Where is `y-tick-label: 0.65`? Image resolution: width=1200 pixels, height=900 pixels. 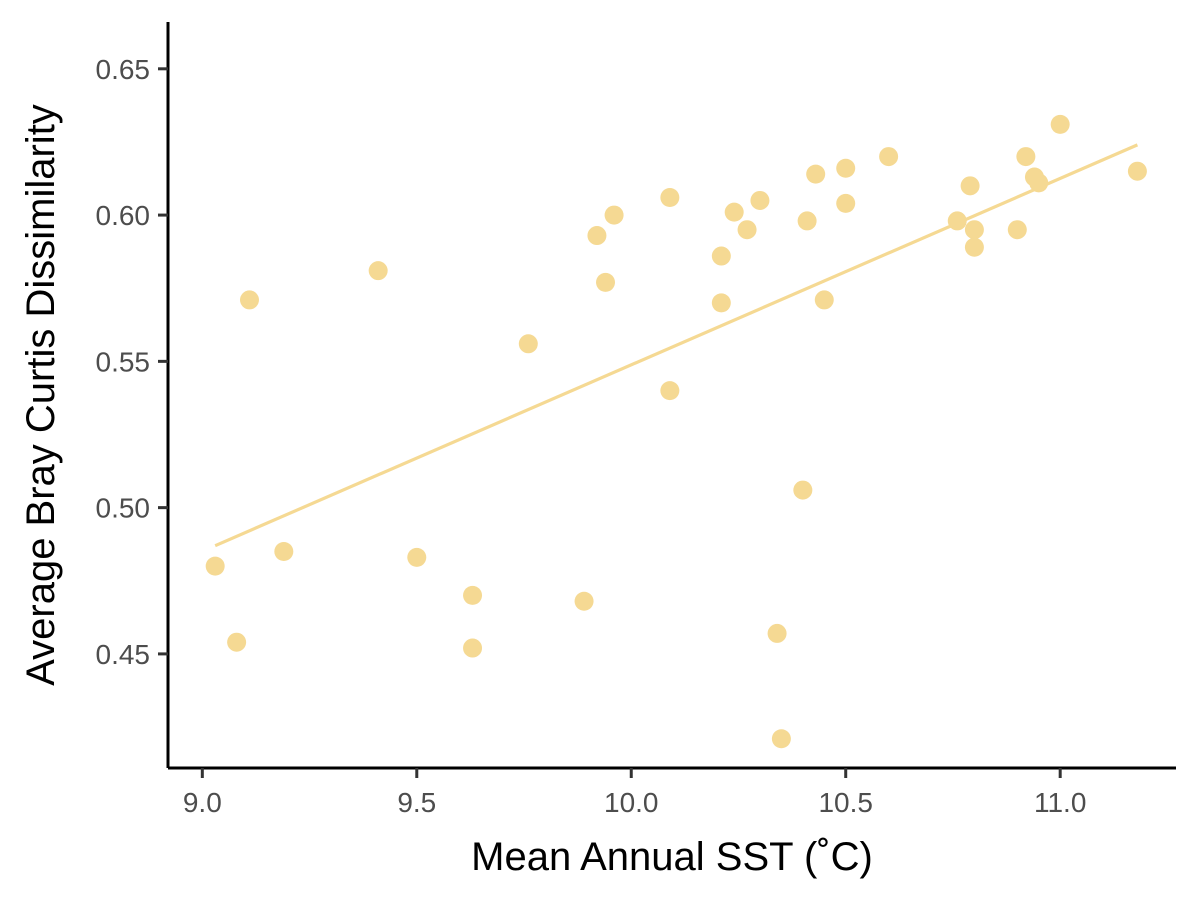
y-tick-label: 0.65 is located at coordinates (123, 69).